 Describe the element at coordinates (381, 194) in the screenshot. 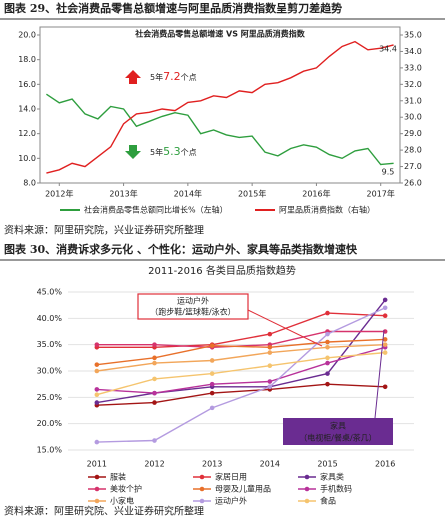

I see `x-tick-label: 2017年` at that location.